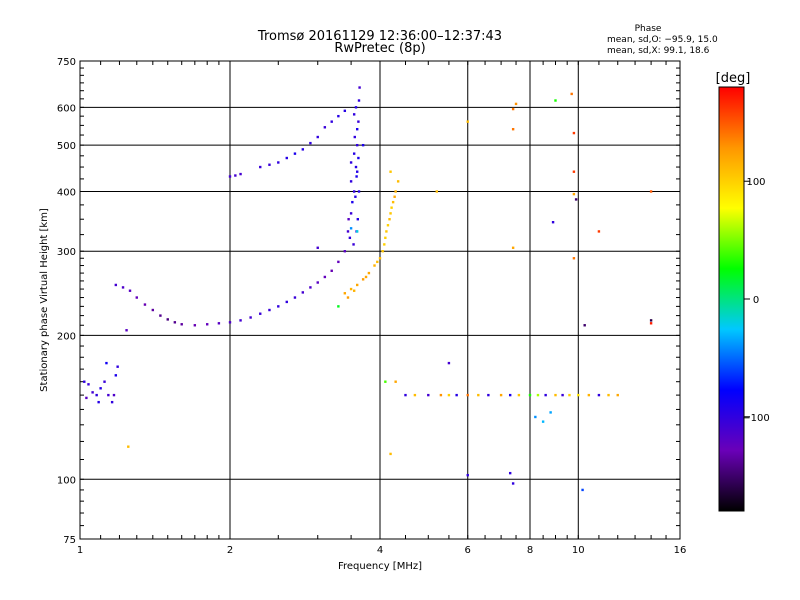 This screenshot has height=600, width=800. What do you see at coordinates (66, 336) in the screenshot?
I see `y-tick-label: 200` at bounding box center [66, 336].